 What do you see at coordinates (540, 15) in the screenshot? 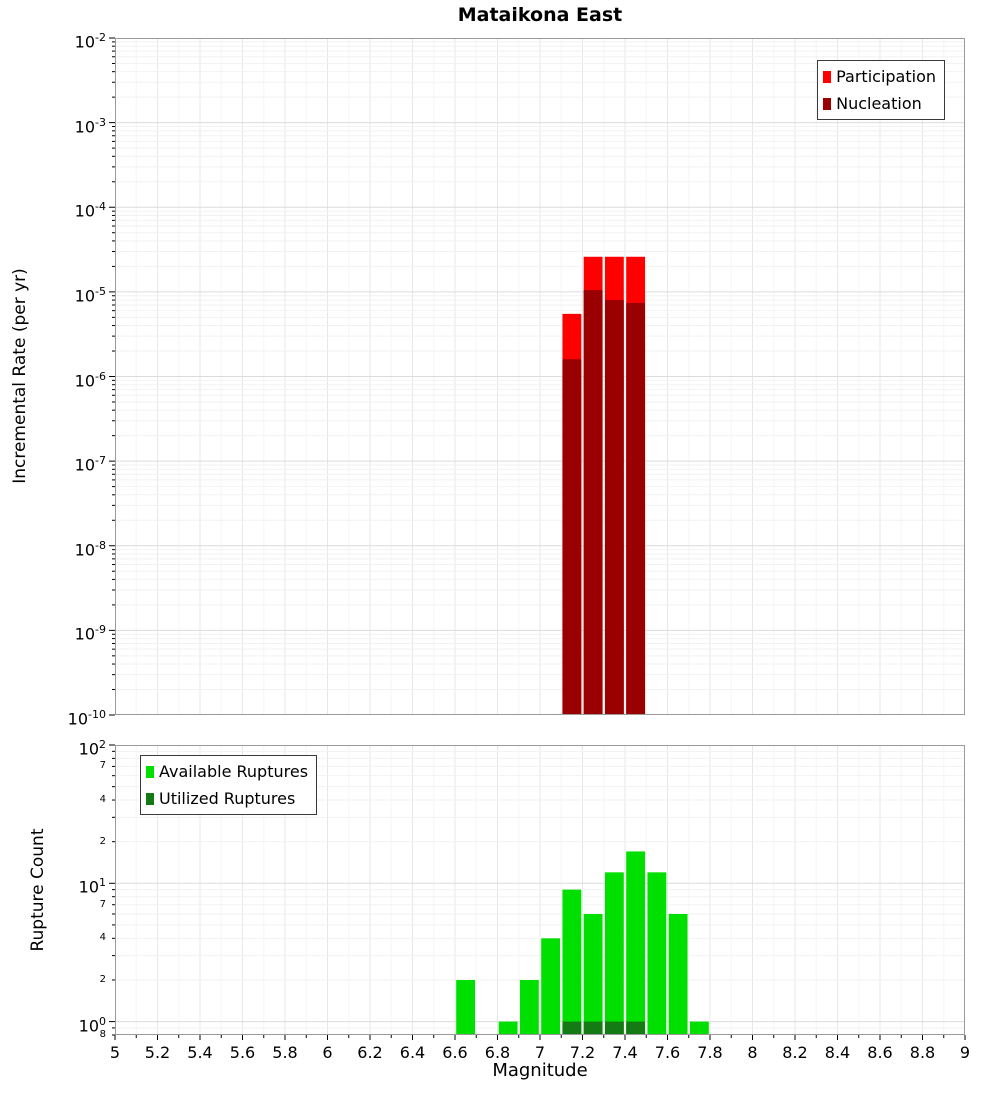
I see `chart-title: Mataikona East` at bounding box center [540, 15].